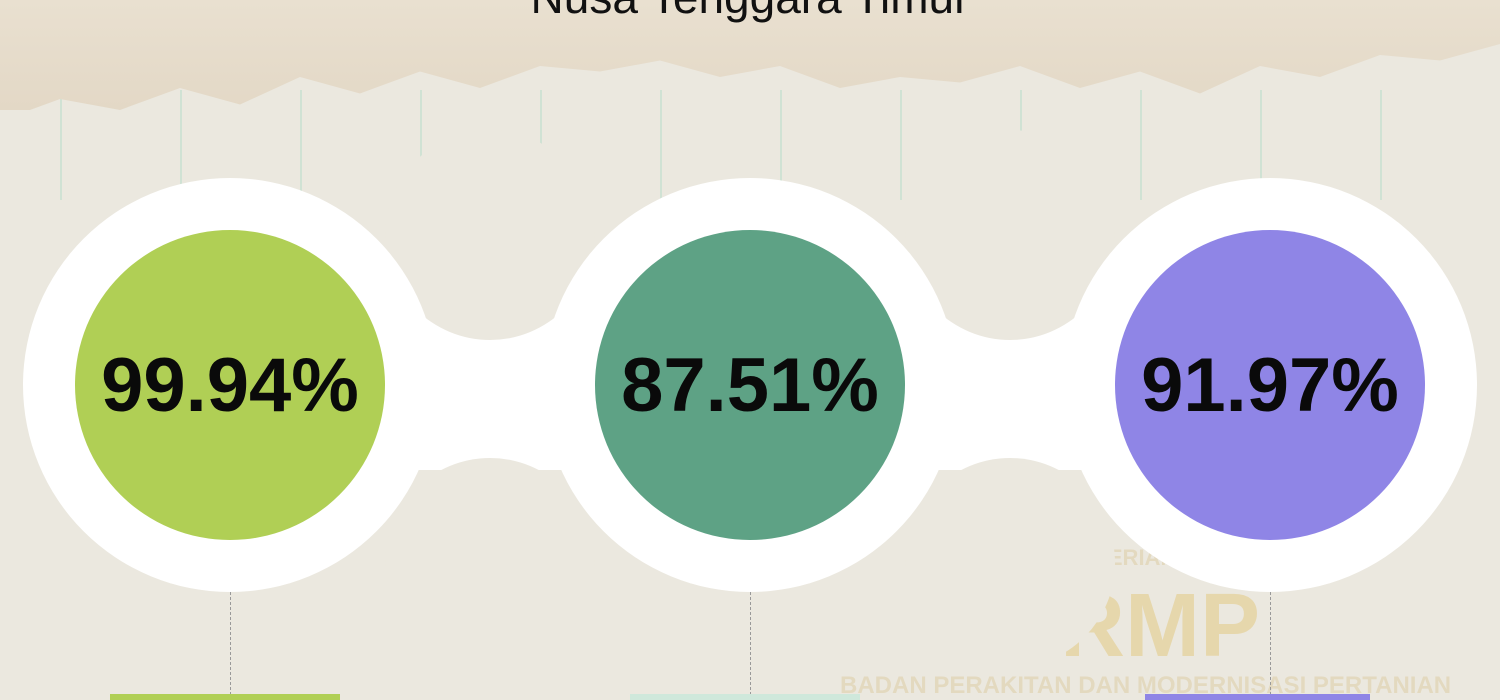 This screenshot has width=1500, height=700. What do you see at coordinates (1270, 385) in the screenshot?
I see `stat-value-3: 91.97%` at bounding box center [1270, 385].